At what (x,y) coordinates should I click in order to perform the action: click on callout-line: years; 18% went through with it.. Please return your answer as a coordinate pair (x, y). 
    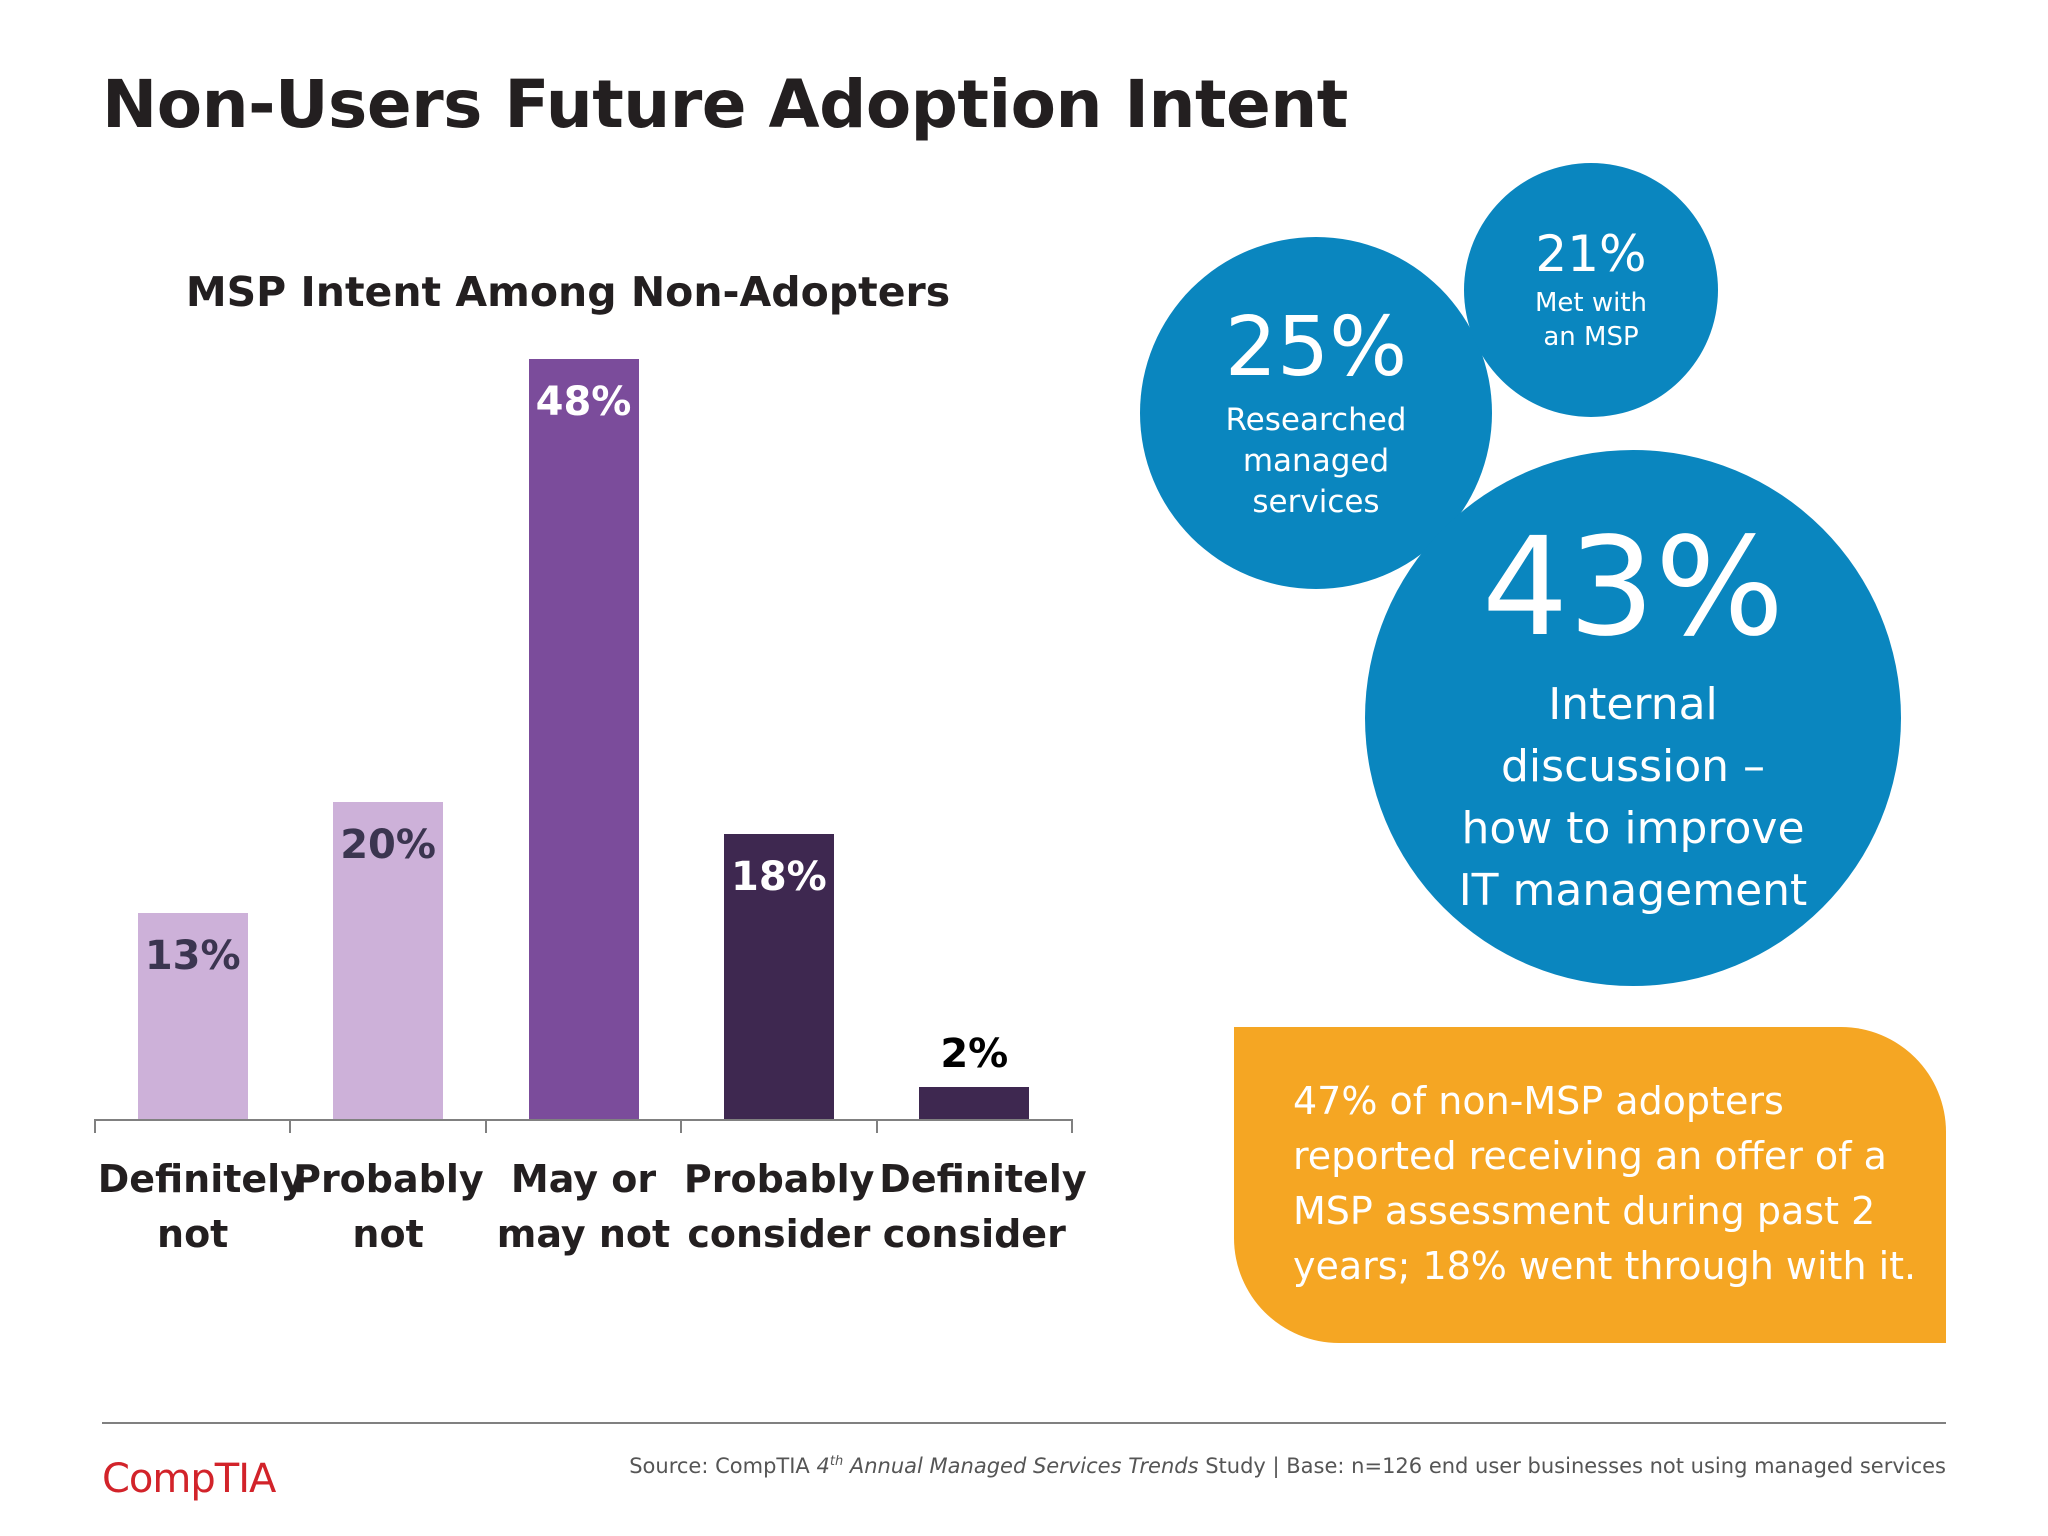
    Looking at the image, I should click on (1605, 1266).